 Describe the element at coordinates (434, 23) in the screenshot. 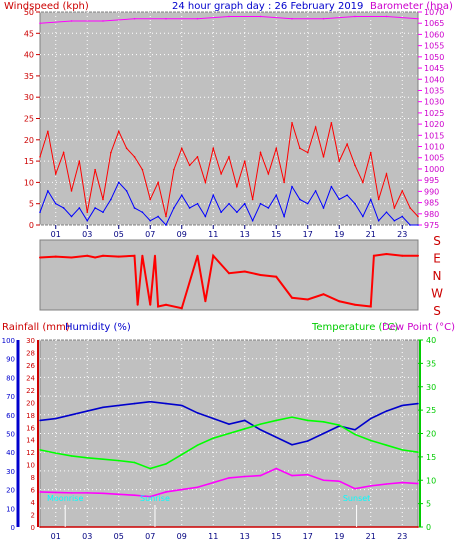

I see `y2-tick-label: 1065` at that location.